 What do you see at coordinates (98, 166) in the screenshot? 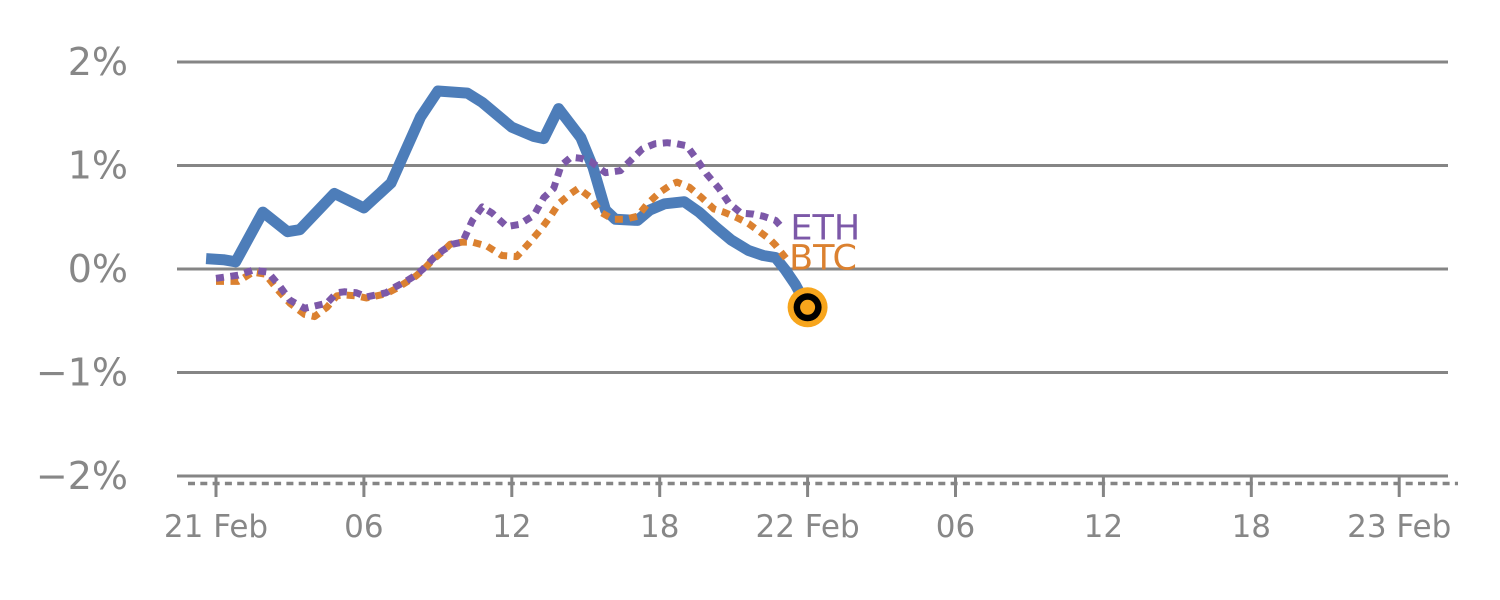
I see `y-tick-label: 1%` at bounding box center [98, 166].